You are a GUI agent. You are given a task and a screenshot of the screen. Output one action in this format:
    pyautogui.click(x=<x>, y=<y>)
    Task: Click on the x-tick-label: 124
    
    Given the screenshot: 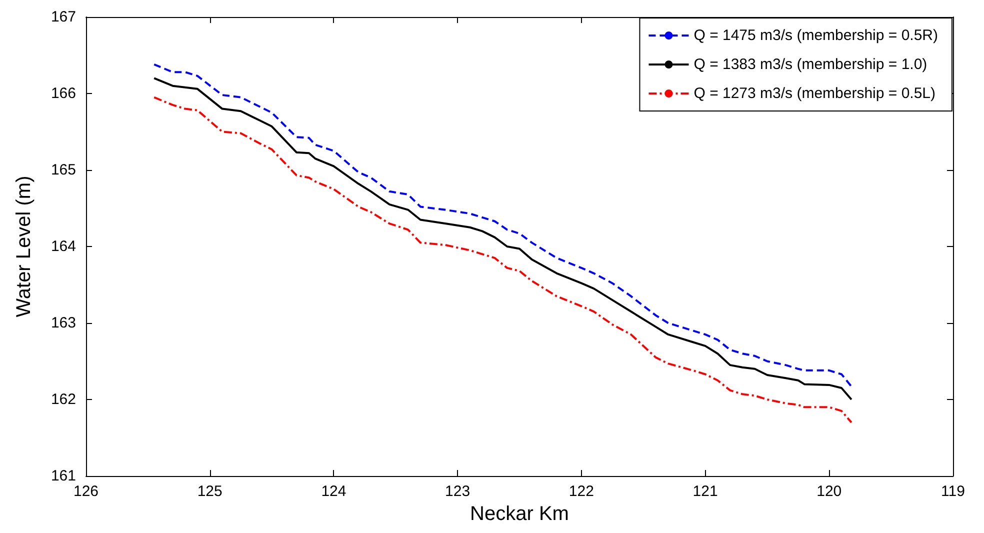 What is the action you would take?
    pyautogui.click(x=333, y=491)
    